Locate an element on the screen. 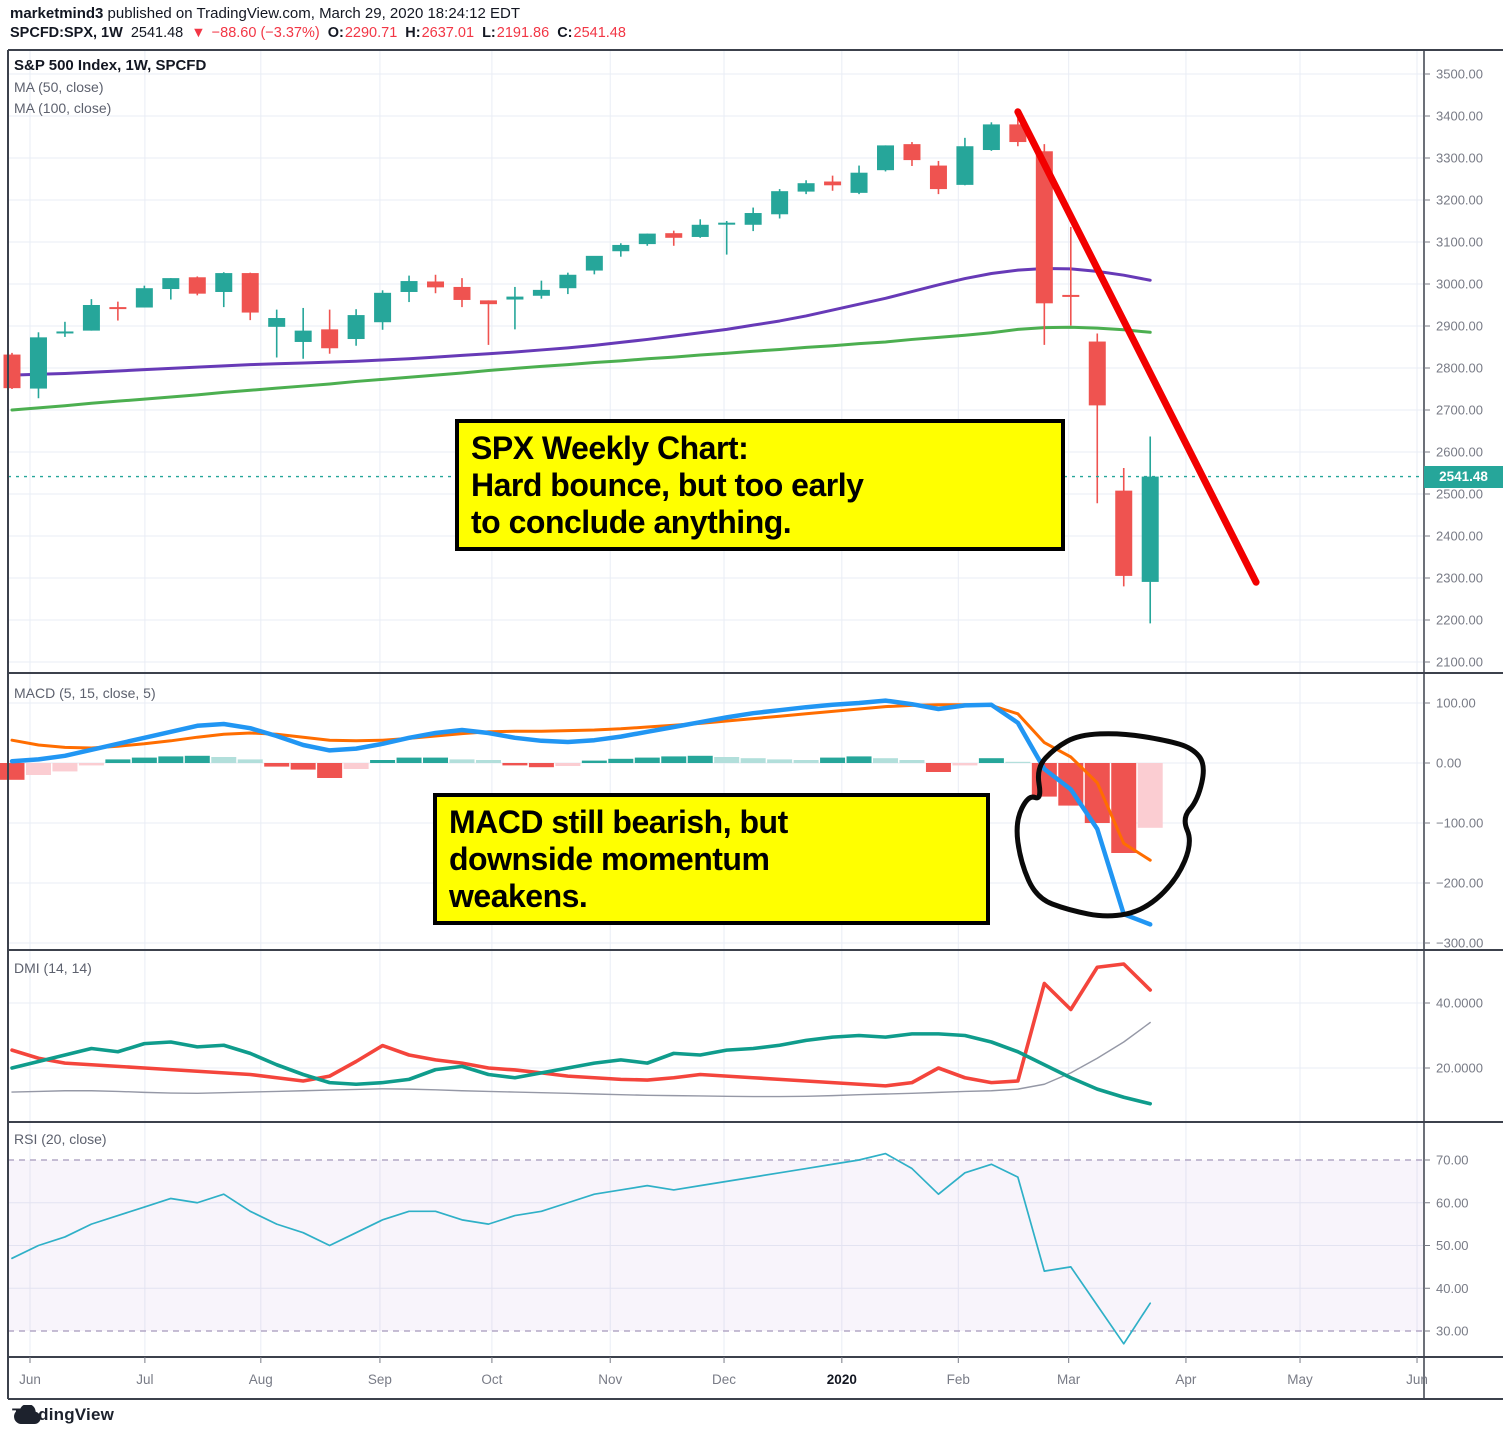  dmi-label: DMI (14, 14) is located at coordinates (53, 968).